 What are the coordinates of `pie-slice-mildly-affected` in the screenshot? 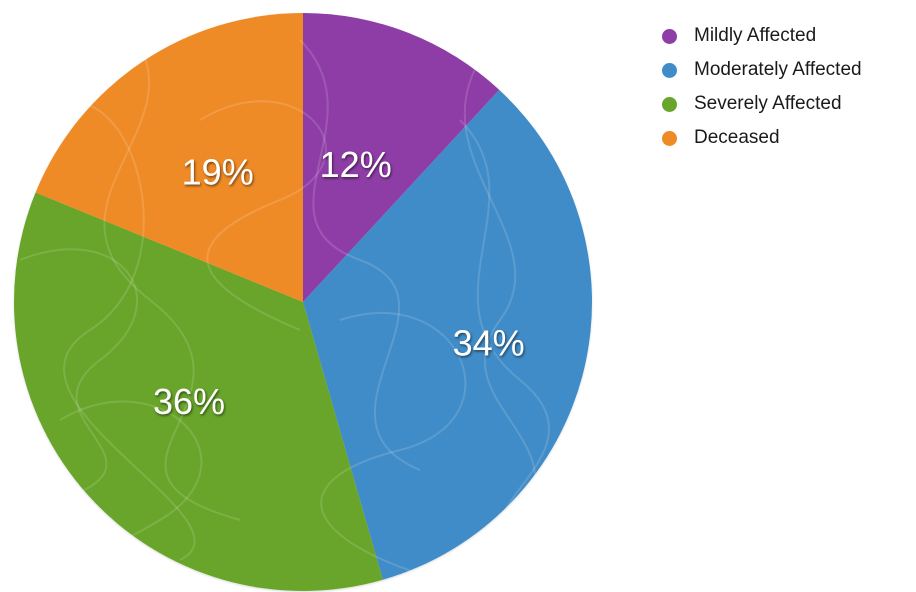 It's located at (401, 157).